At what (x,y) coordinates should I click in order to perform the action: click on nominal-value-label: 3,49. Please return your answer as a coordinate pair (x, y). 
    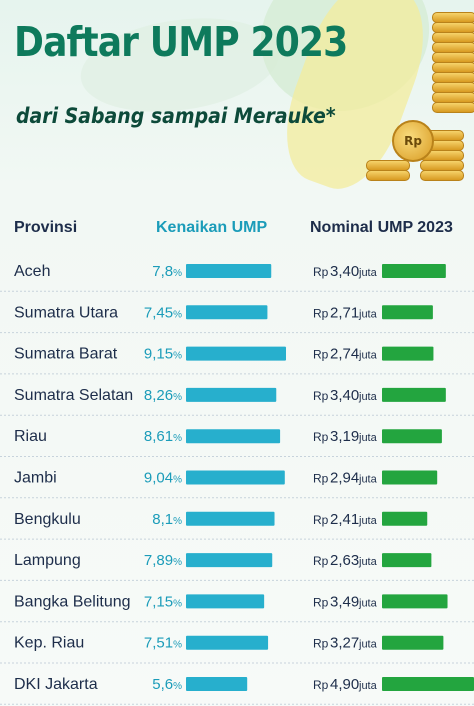
    Looking at the image, I should click on (344, 601).